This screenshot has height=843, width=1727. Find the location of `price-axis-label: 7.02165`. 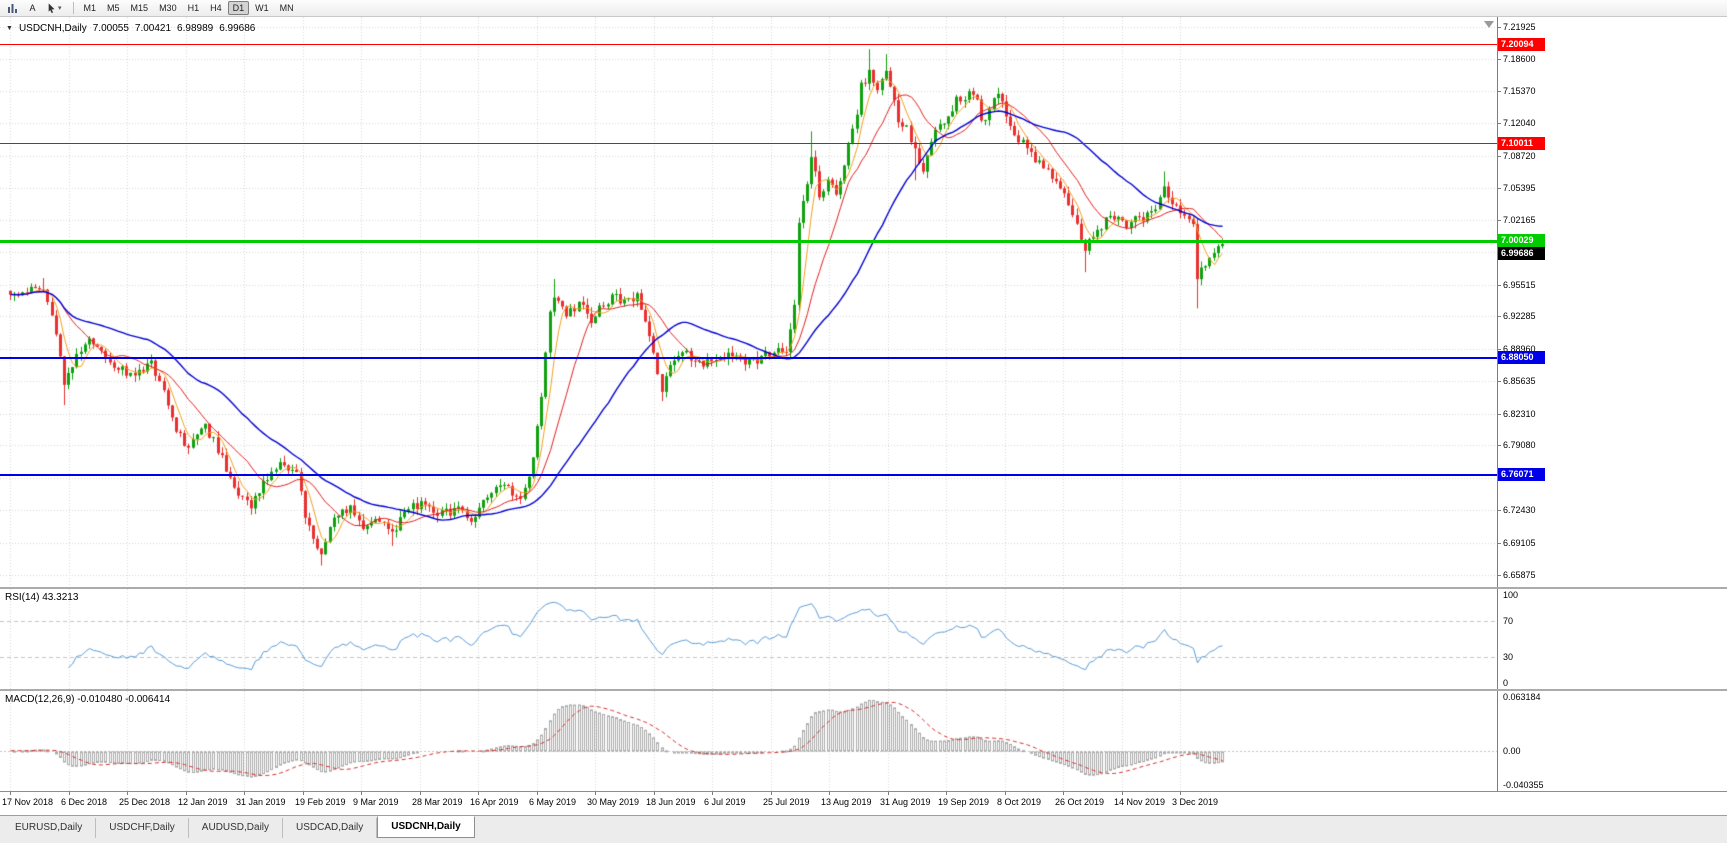

price-axis-label: 7.02165 is located at coordinates (1519, 219).